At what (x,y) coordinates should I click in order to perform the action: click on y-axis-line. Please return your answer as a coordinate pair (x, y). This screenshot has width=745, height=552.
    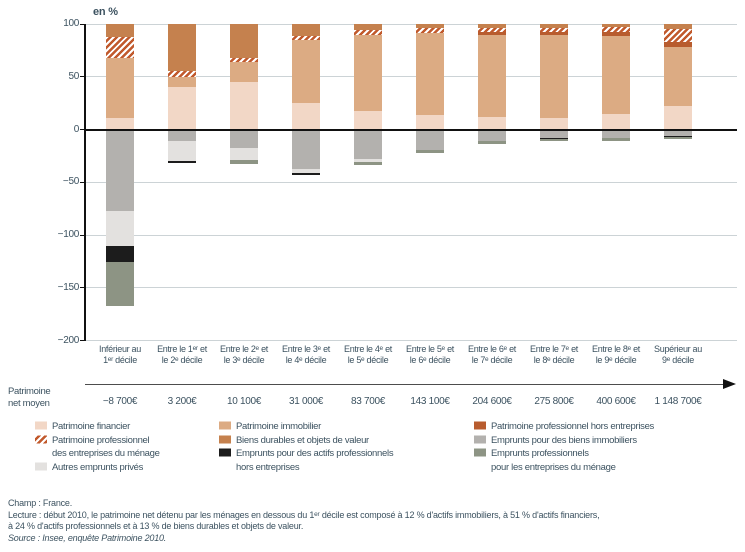
    Looking at the image, I should click on (85, 182).